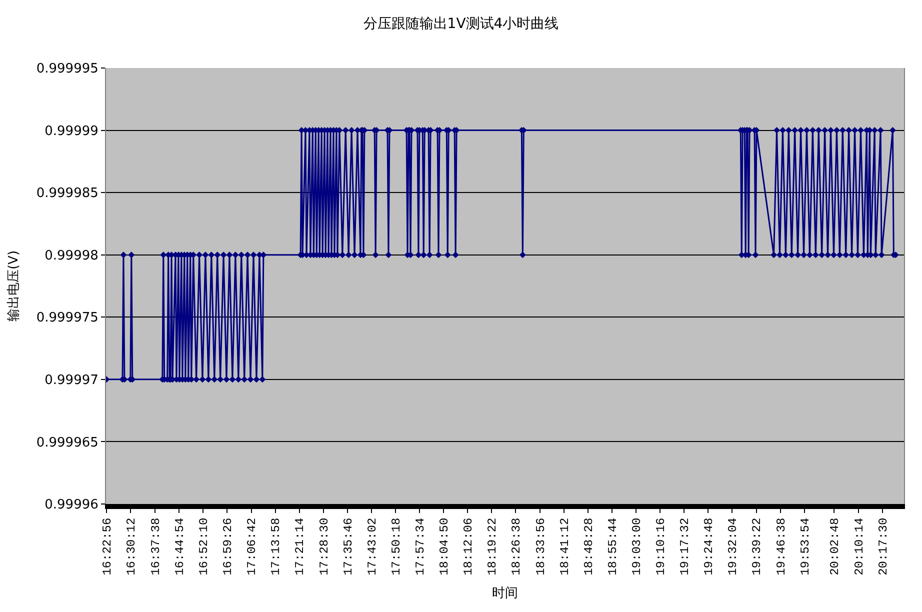 Image resolution: width=922 pixels, height=612 pixels. What do you see at coordinates (835, 547) in the screenshot?
I see `x-tick-label: 20:02:48` at bounding box center [835, 547].